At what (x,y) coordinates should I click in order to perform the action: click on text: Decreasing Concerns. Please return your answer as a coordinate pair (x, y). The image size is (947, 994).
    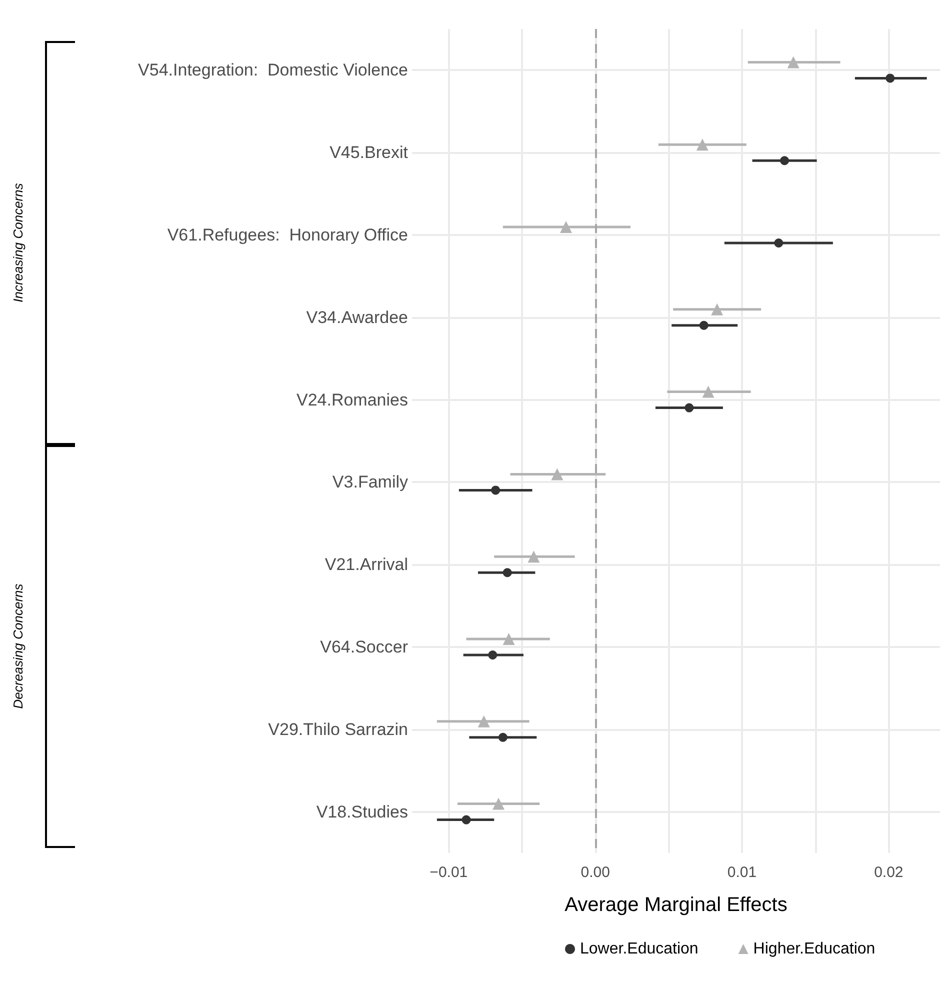
    Looking at the image, I should click on (18, 646).